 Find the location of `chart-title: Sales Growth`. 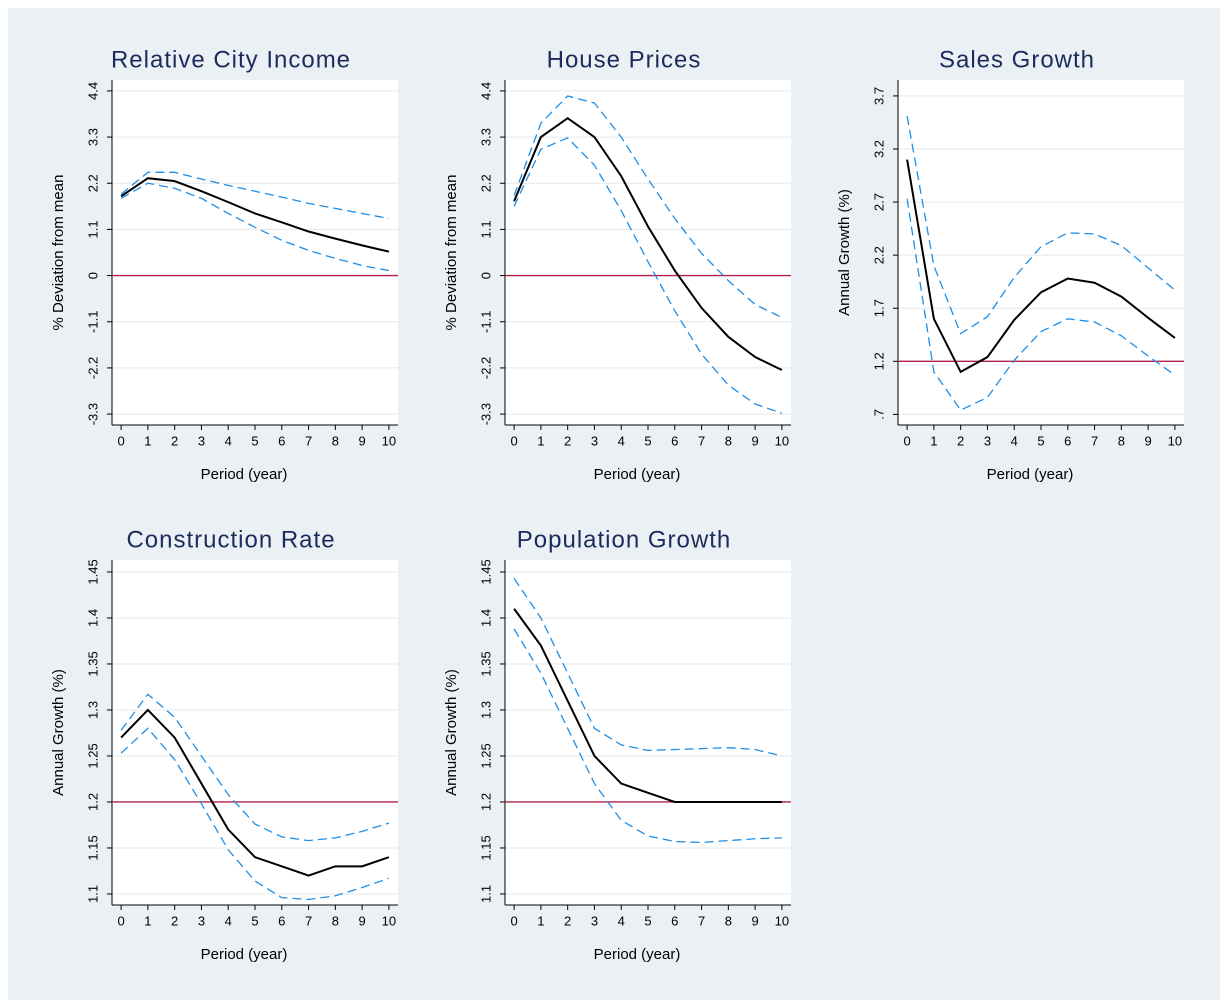

chart-title: Sales Growth is located at coordinates (1017, 59).